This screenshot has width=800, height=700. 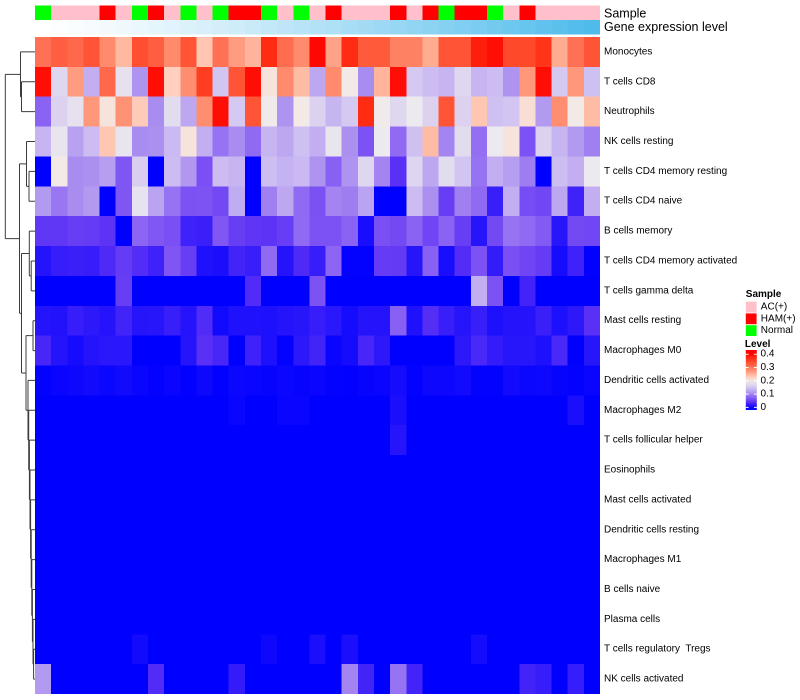 What do you see at coordinates (647, 499) in the screenshot?
I see `svg-text: Mast cells activated` at bounding box center [647, 499].